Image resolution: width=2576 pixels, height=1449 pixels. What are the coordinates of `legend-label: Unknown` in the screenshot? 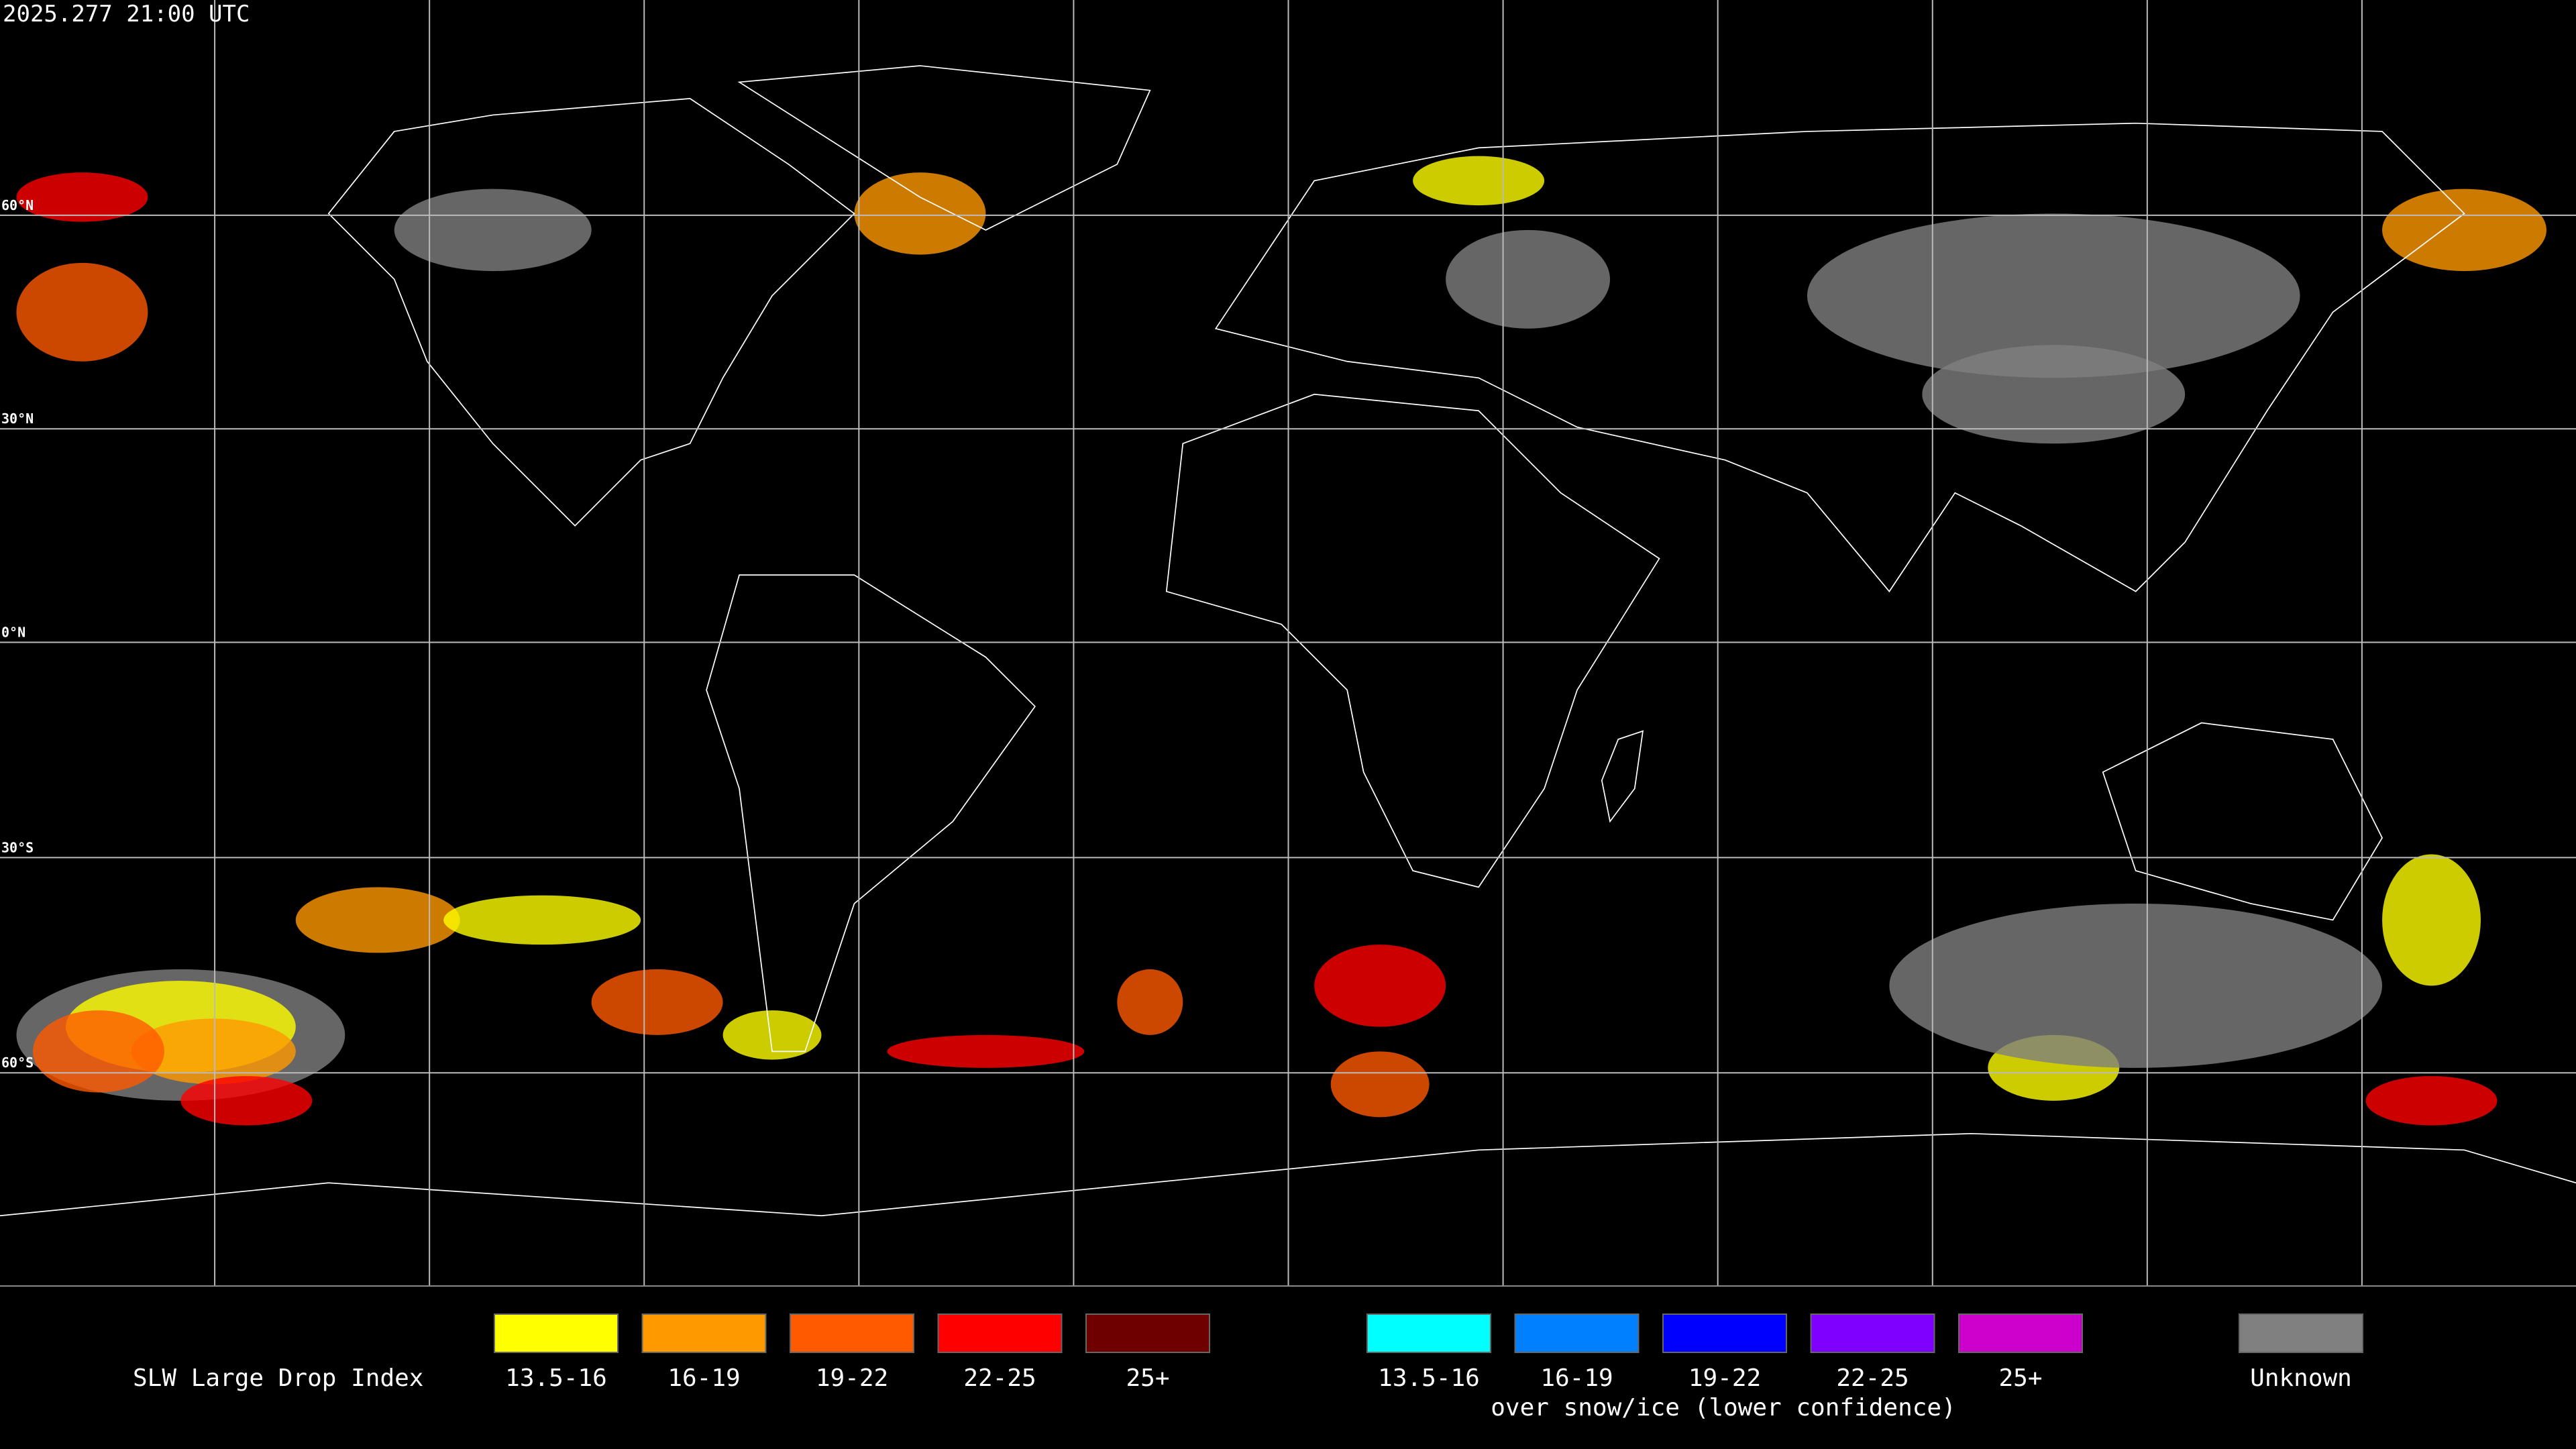 It's located at (2301, 1378).